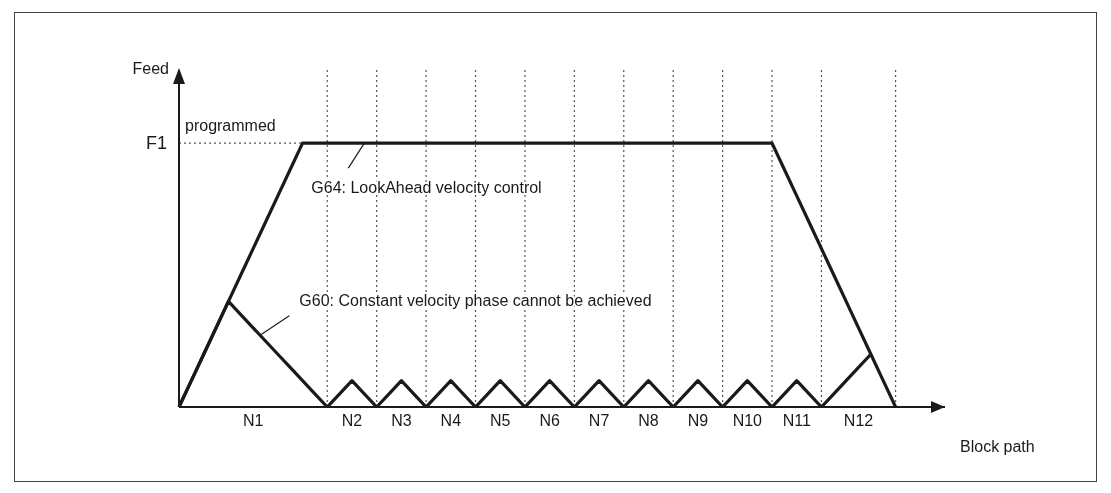 The image size is (1111, 493). Describe the element at coordinates (997, 446) in the screenshot. I see `x-axis-title: Block path` at that location.